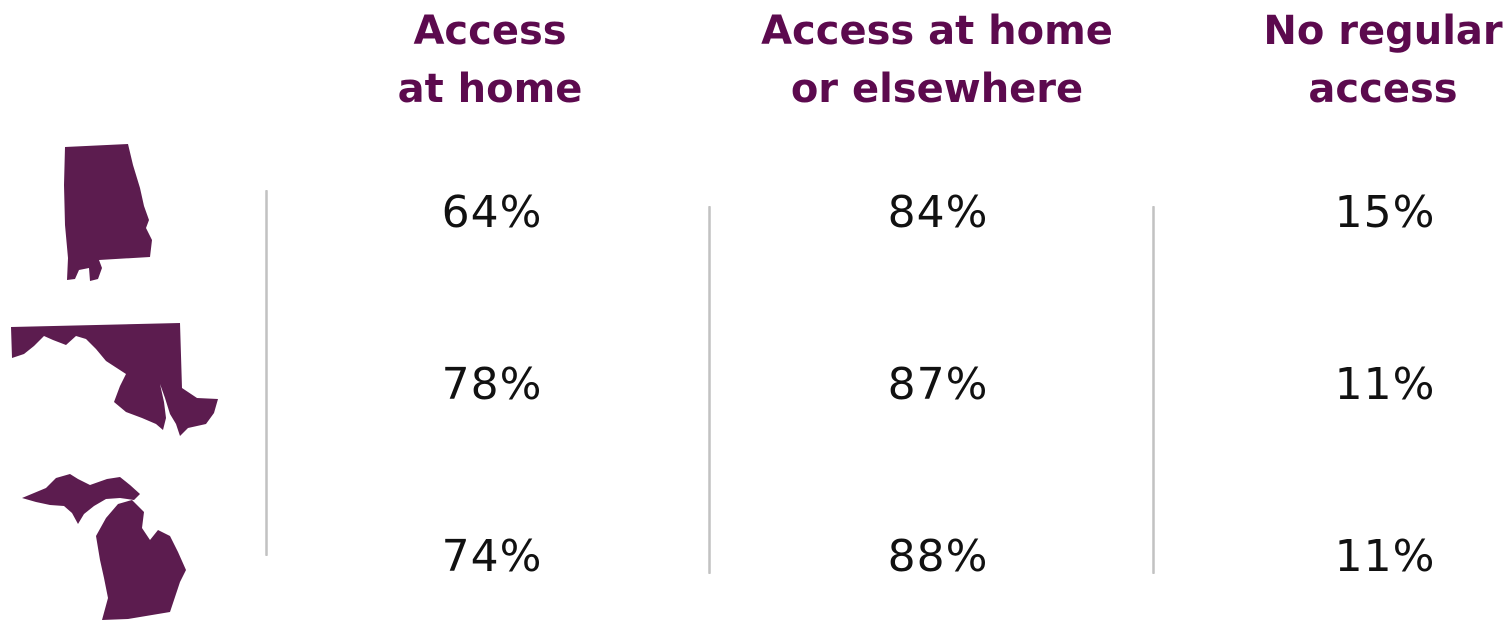  I want to click on header-line: at home, so click(490, 89).